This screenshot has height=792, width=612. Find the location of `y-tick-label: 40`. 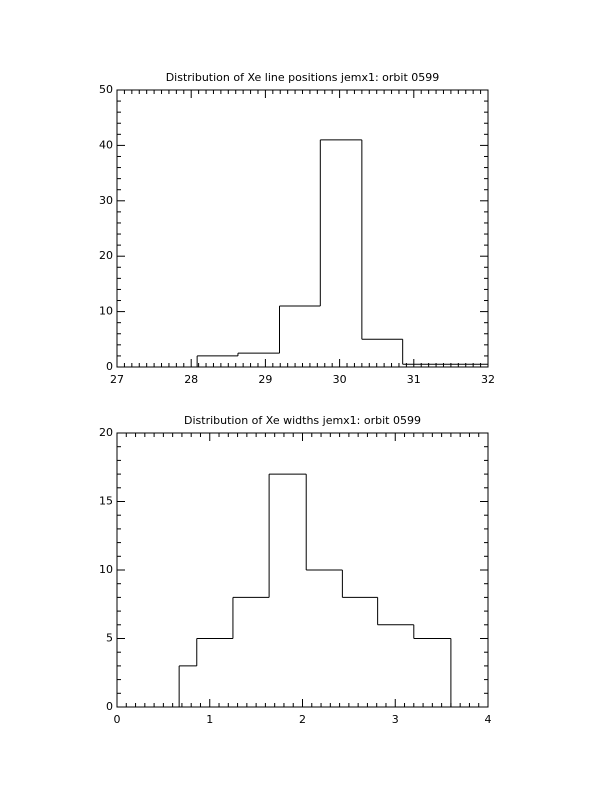

y-tick-label: 40 is located at coordinates (106, 144).